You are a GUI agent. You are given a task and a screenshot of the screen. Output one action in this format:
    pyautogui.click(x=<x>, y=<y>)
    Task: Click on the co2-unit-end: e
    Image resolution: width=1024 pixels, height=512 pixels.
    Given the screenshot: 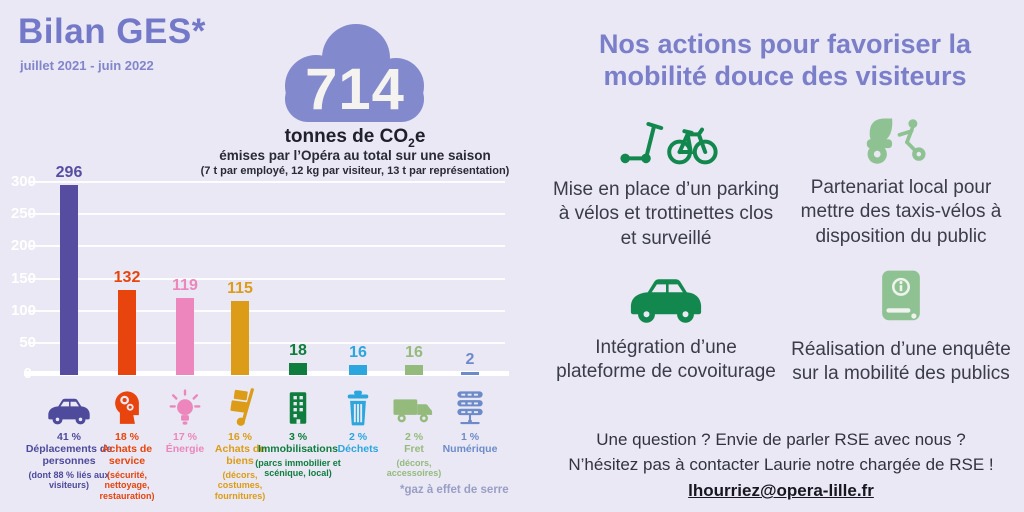 What is the action you would take?
    pyautogui.click(x=420, y=136)
    